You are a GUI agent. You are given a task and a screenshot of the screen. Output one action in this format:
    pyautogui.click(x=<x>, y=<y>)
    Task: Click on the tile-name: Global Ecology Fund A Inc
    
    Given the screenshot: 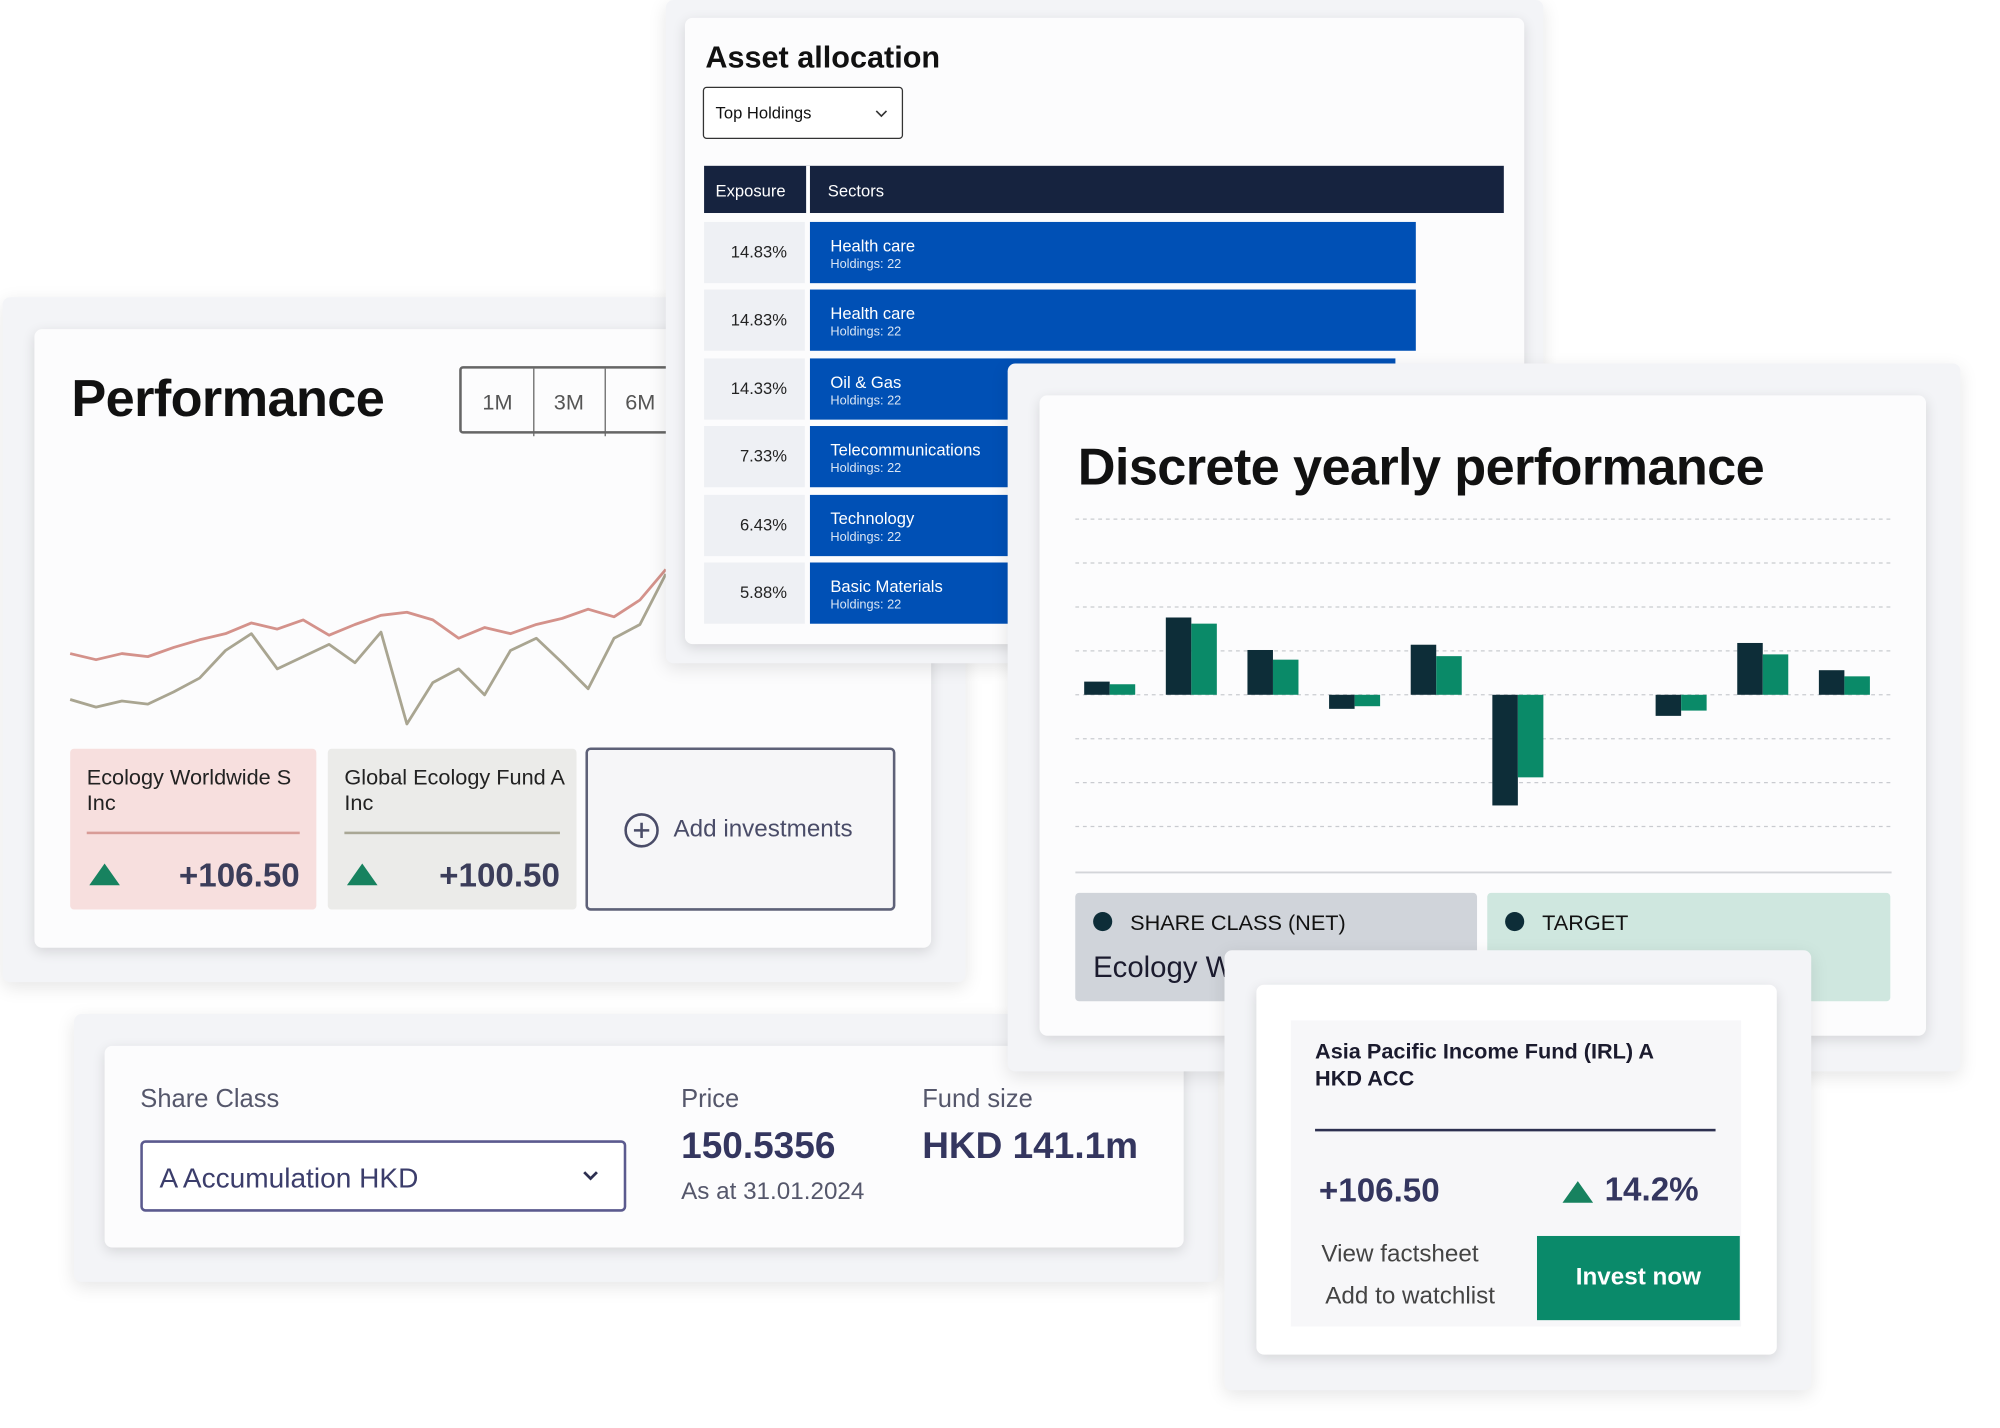 What is the action you would take?
    pyautogui.click(x=454, y=790)
    